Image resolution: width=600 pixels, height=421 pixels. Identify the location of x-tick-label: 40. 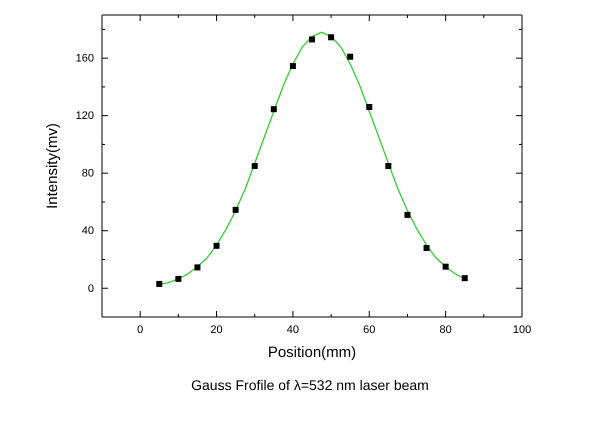
(293, 330).